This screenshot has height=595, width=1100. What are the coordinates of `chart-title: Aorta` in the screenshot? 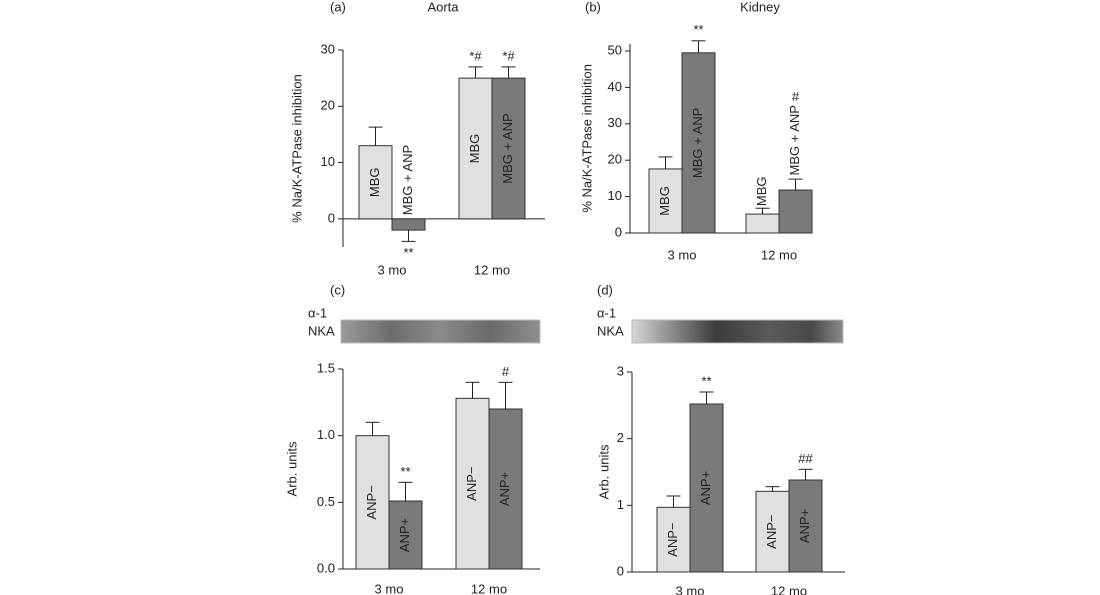 It's located at (443, 7).